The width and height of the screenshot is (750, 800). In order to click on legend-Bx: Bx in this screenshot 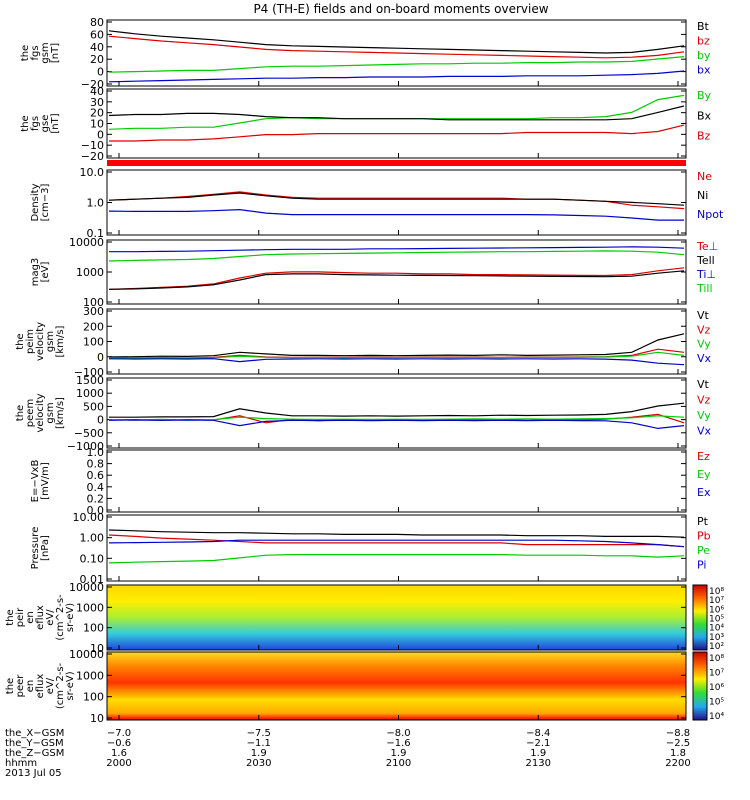, I will do `click(704, 115)`.